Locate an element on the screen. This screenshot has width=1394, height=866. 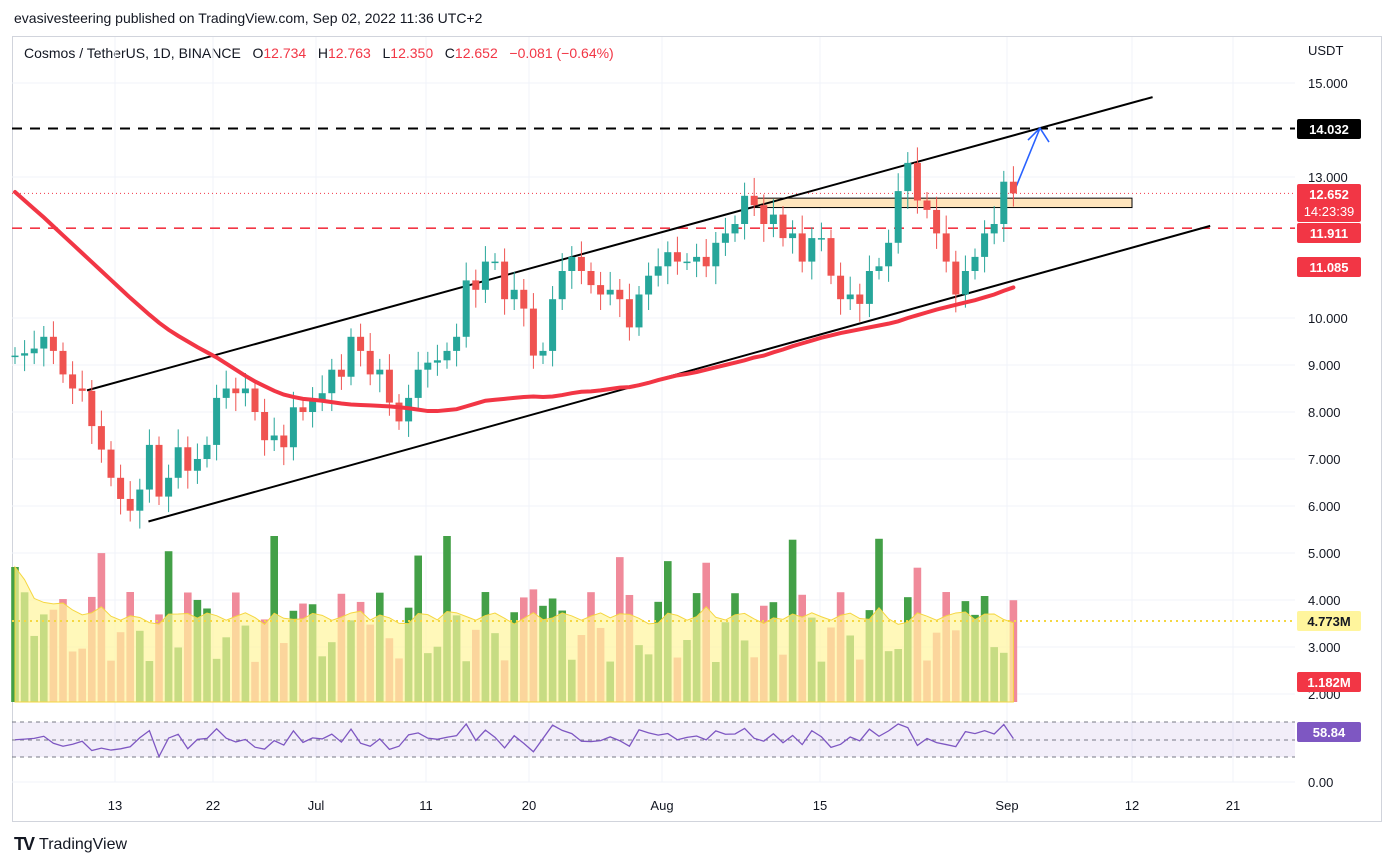
low-label: L is located at coordinates (386, 53).